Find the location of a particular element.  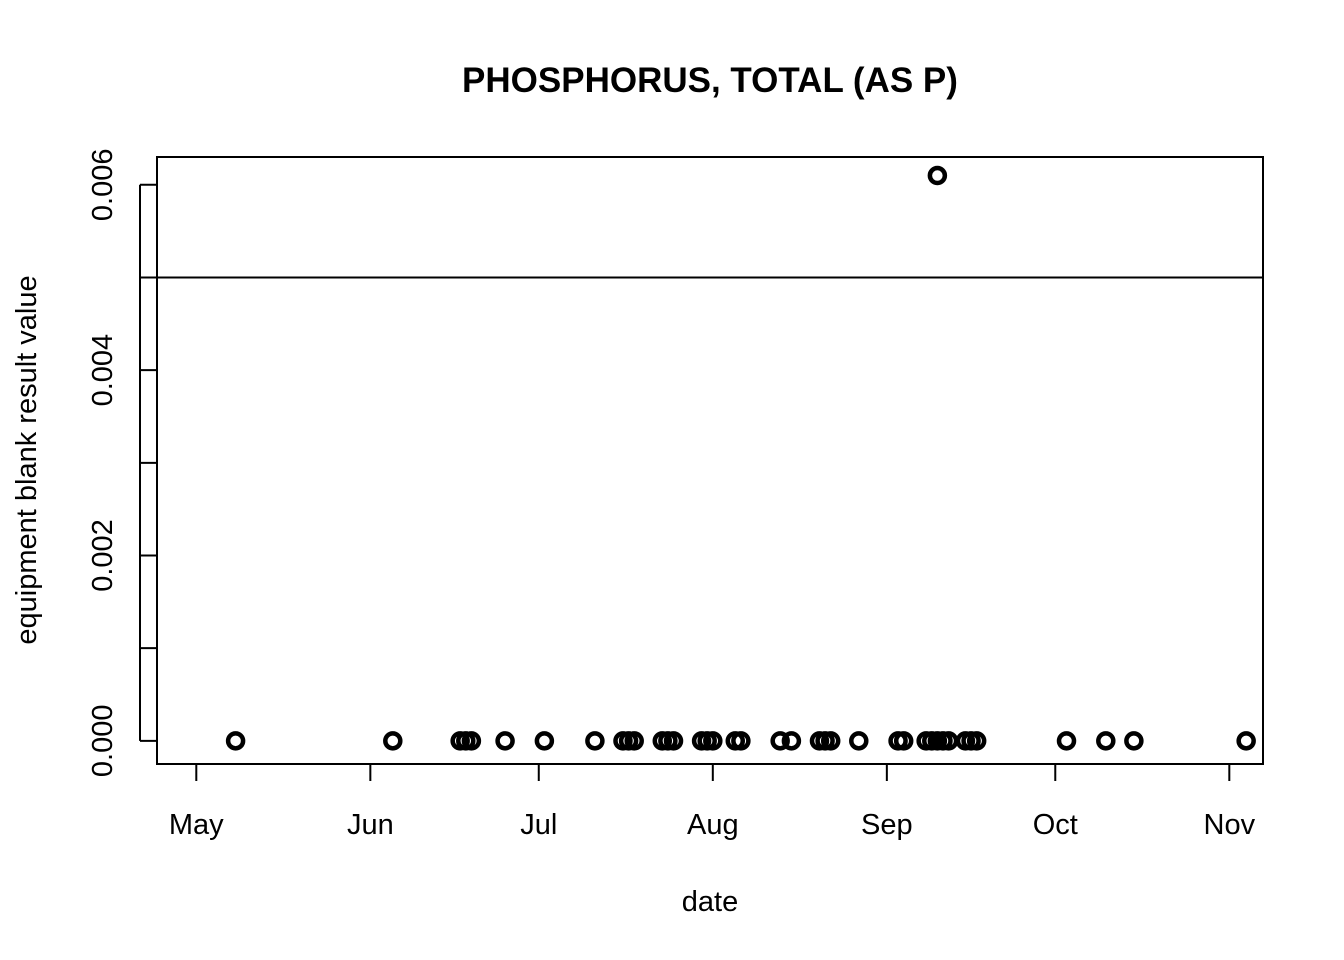

x-axis: May Jun Jul Aug Sep Oct Nov is located at coordinates (712, 802).